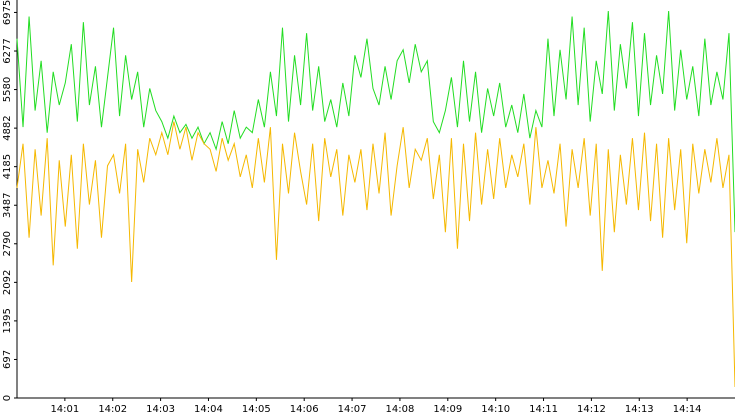 The width and height of the screenshot is (735, 415). What do you see at coordinates (256, 409) in the screenshot?
I see `x-tick-label: 14:05` at bounding box center [256, 409].